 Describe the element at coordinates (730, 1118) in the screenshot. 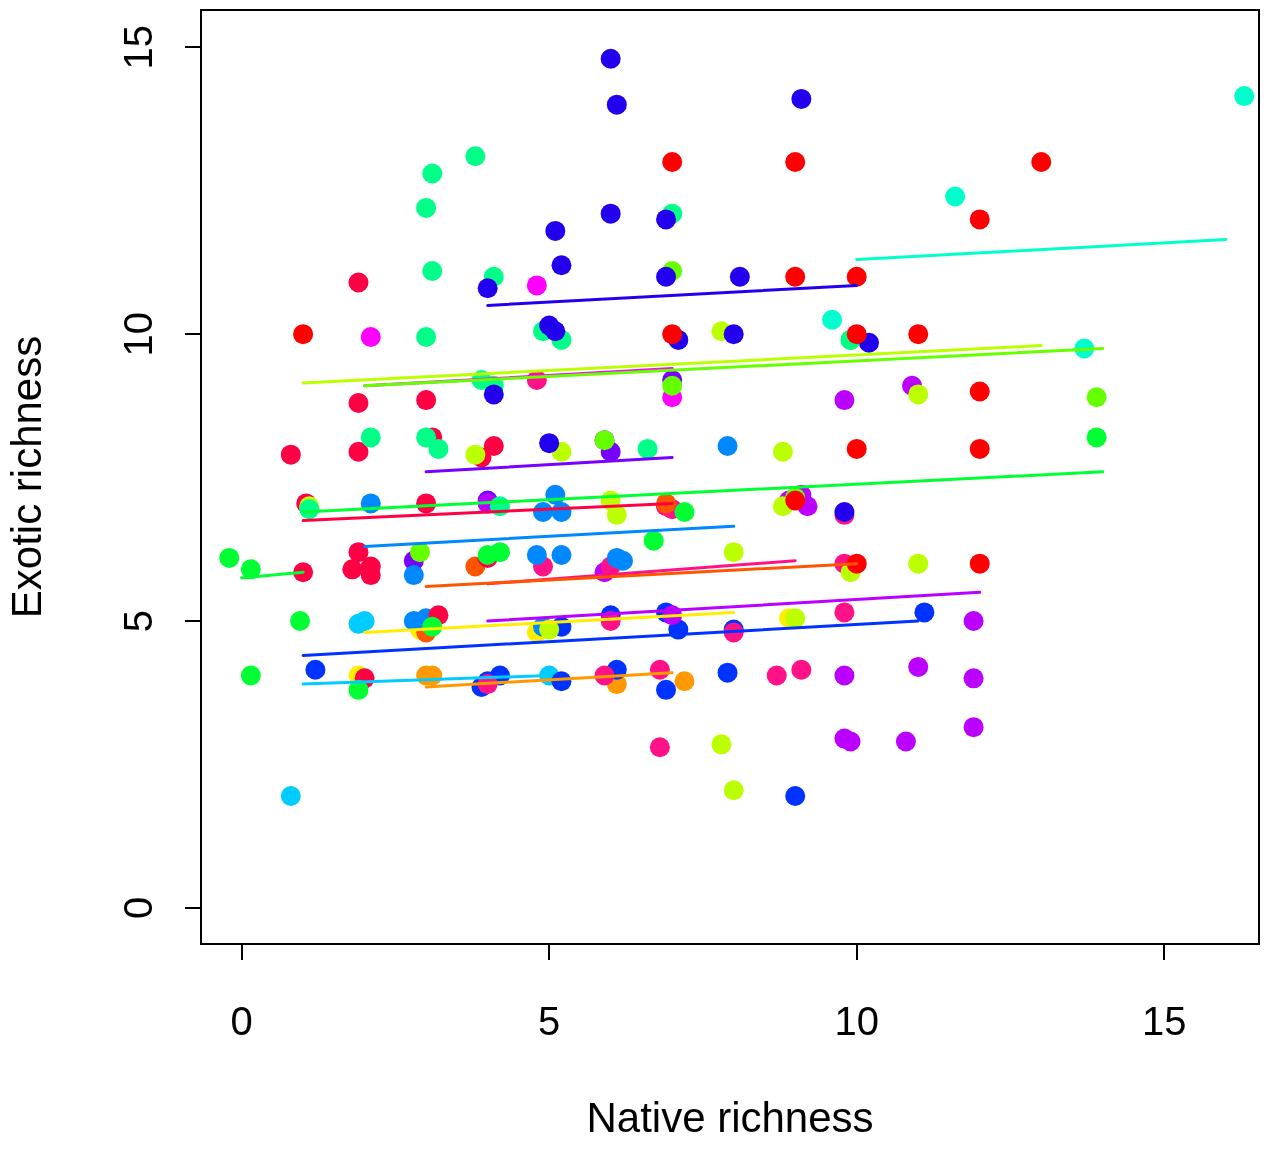

I see `x-axis-title: Native richness` at that location.